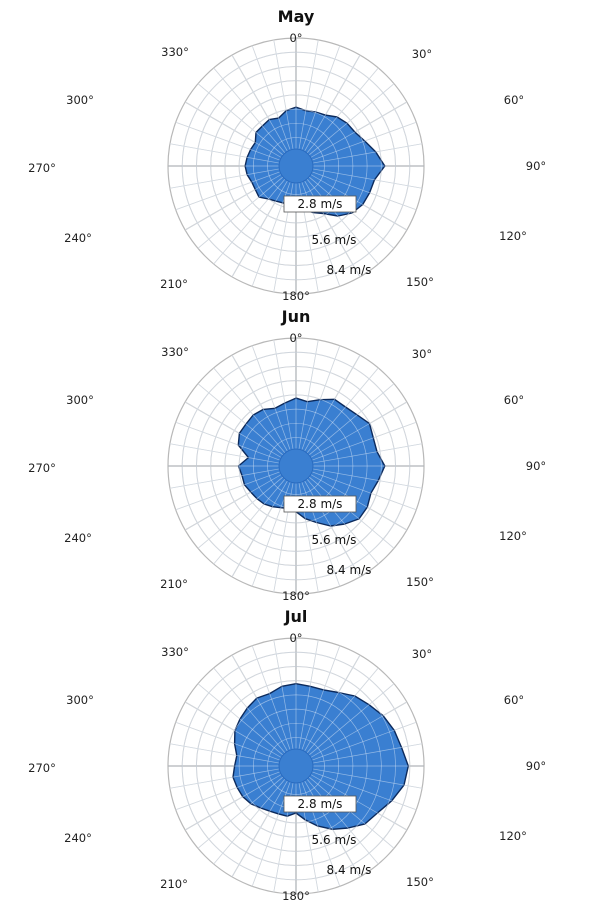 Image resolution: width=589 pixels, height=900 pixels. I want to click on center-hub, so click(296, 166).